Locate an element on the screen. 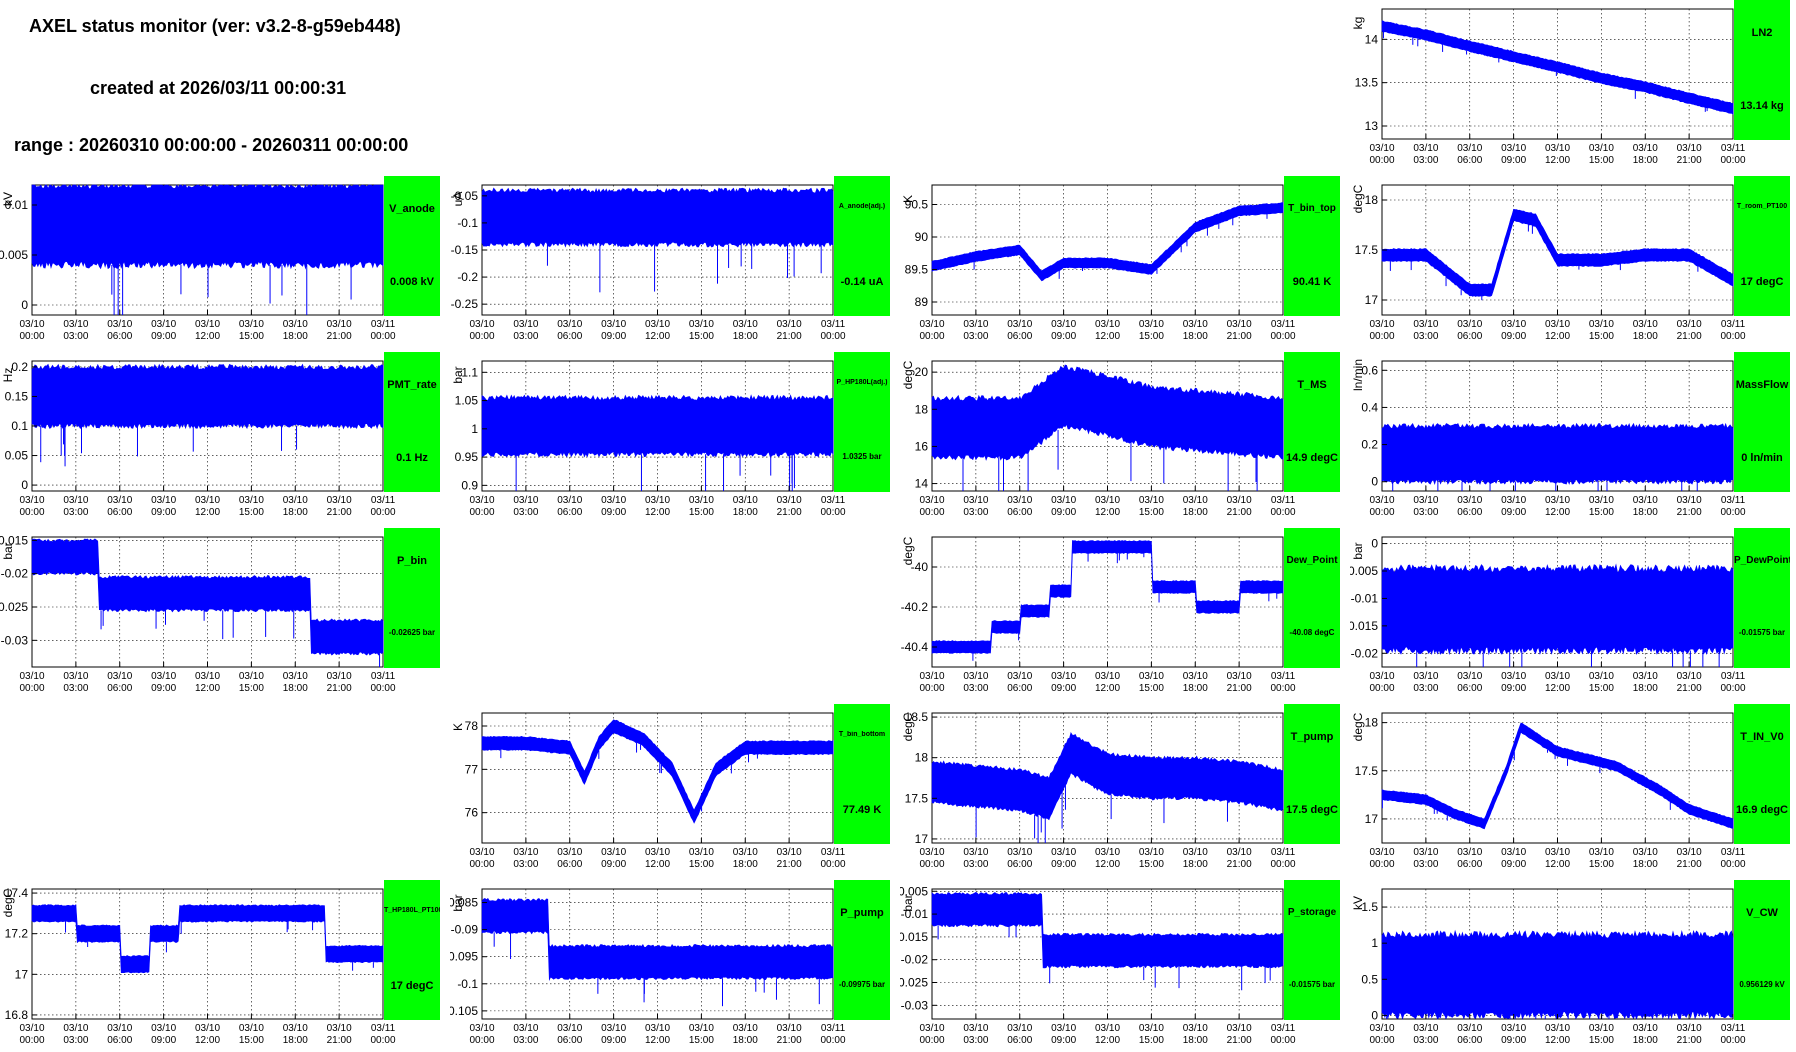 This screenshot has width=1796, height=1052. status-box: P_pump -0.09975 bar is located at coordinates (862, 950).